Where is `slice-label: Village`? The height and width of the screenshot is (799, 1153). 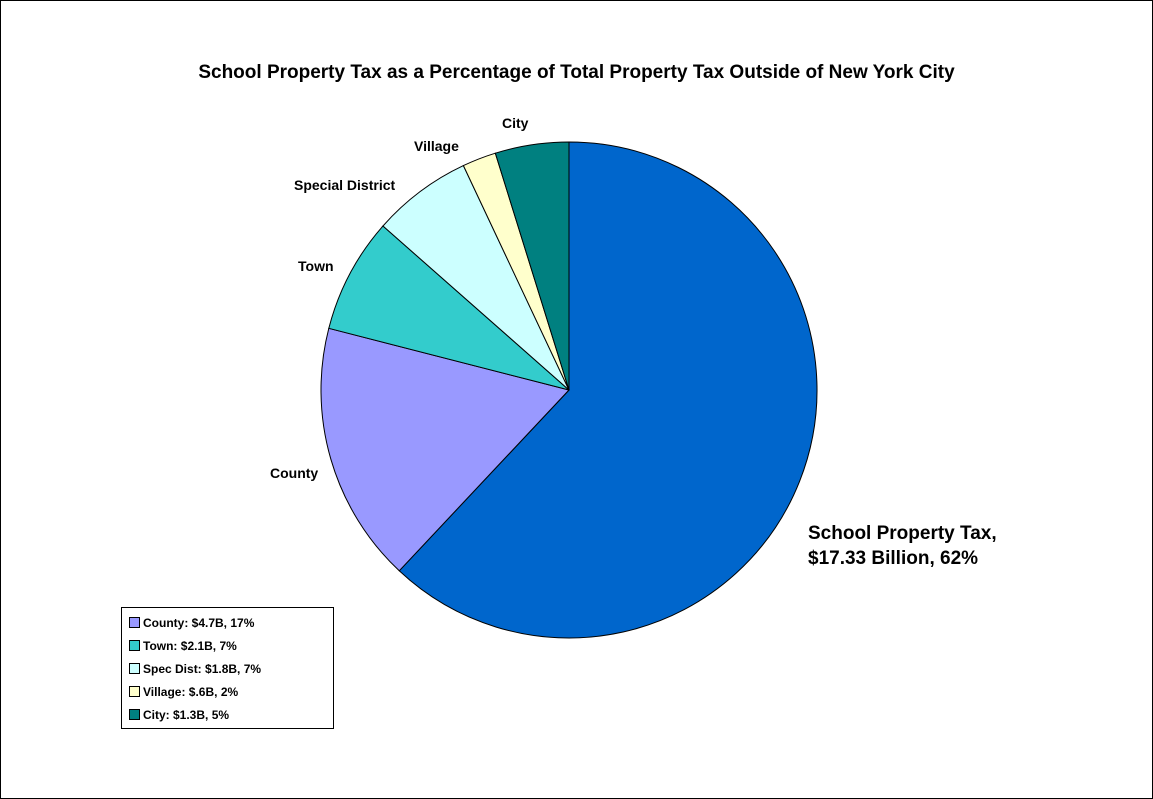 slice-label: Village is located at coordinates (436, 146).